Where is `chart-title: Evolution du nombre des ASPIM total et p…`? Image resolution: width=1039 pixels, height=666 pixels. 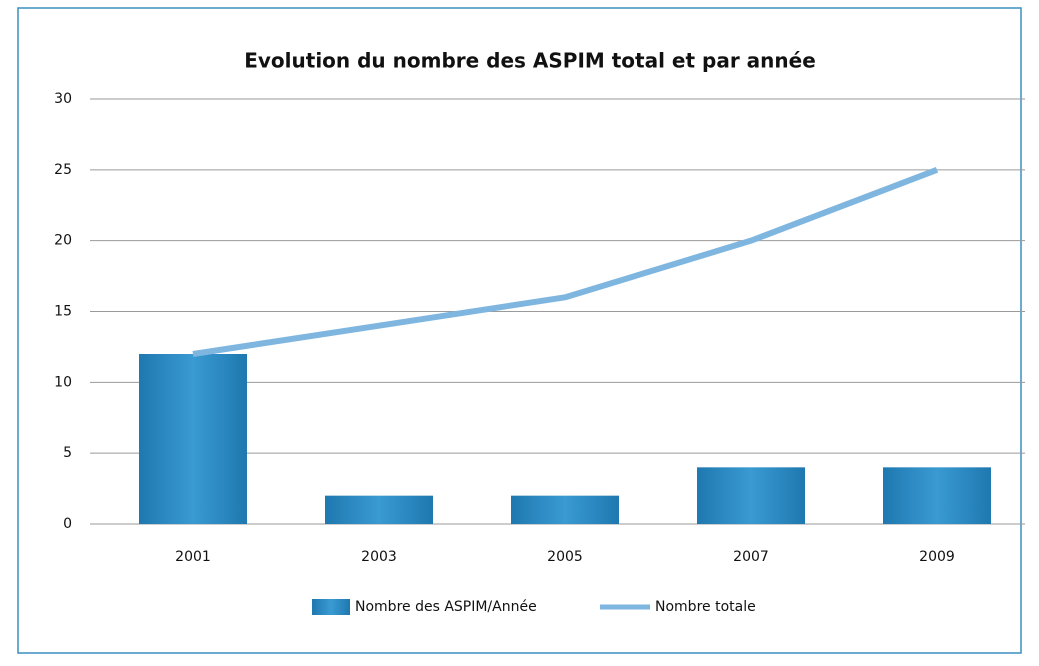 chart-title: Evolution du nombre des ASPIM total et p… is located at coordinates (530, 61).